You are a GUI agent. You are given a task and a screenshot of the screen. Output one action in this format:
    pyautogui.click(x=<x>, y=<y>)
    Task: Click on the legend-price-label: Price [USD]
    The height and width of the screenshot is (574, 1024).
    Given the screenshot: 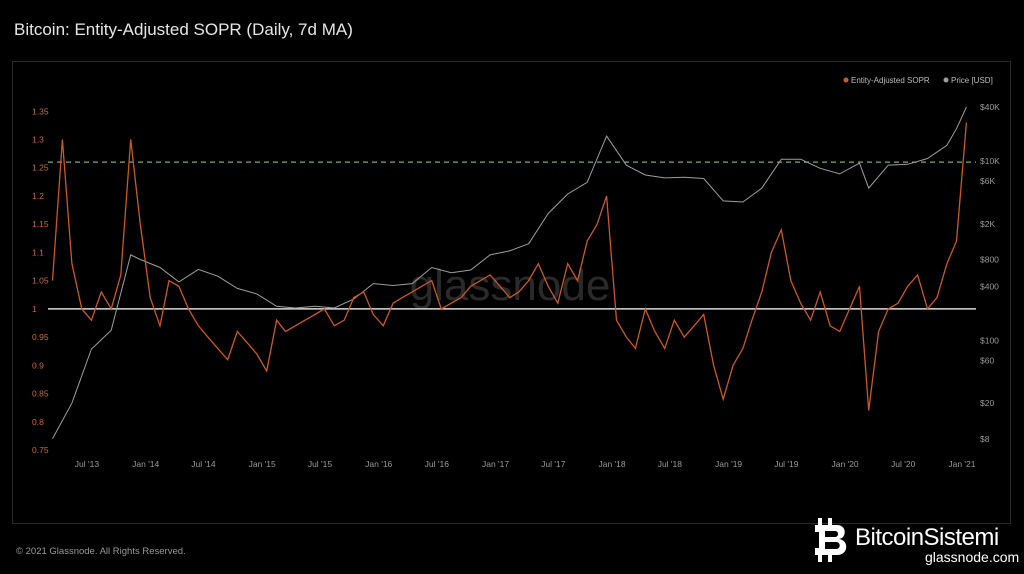 What is the action you would take?
    pyautogui.click(x=972, y=80)
    